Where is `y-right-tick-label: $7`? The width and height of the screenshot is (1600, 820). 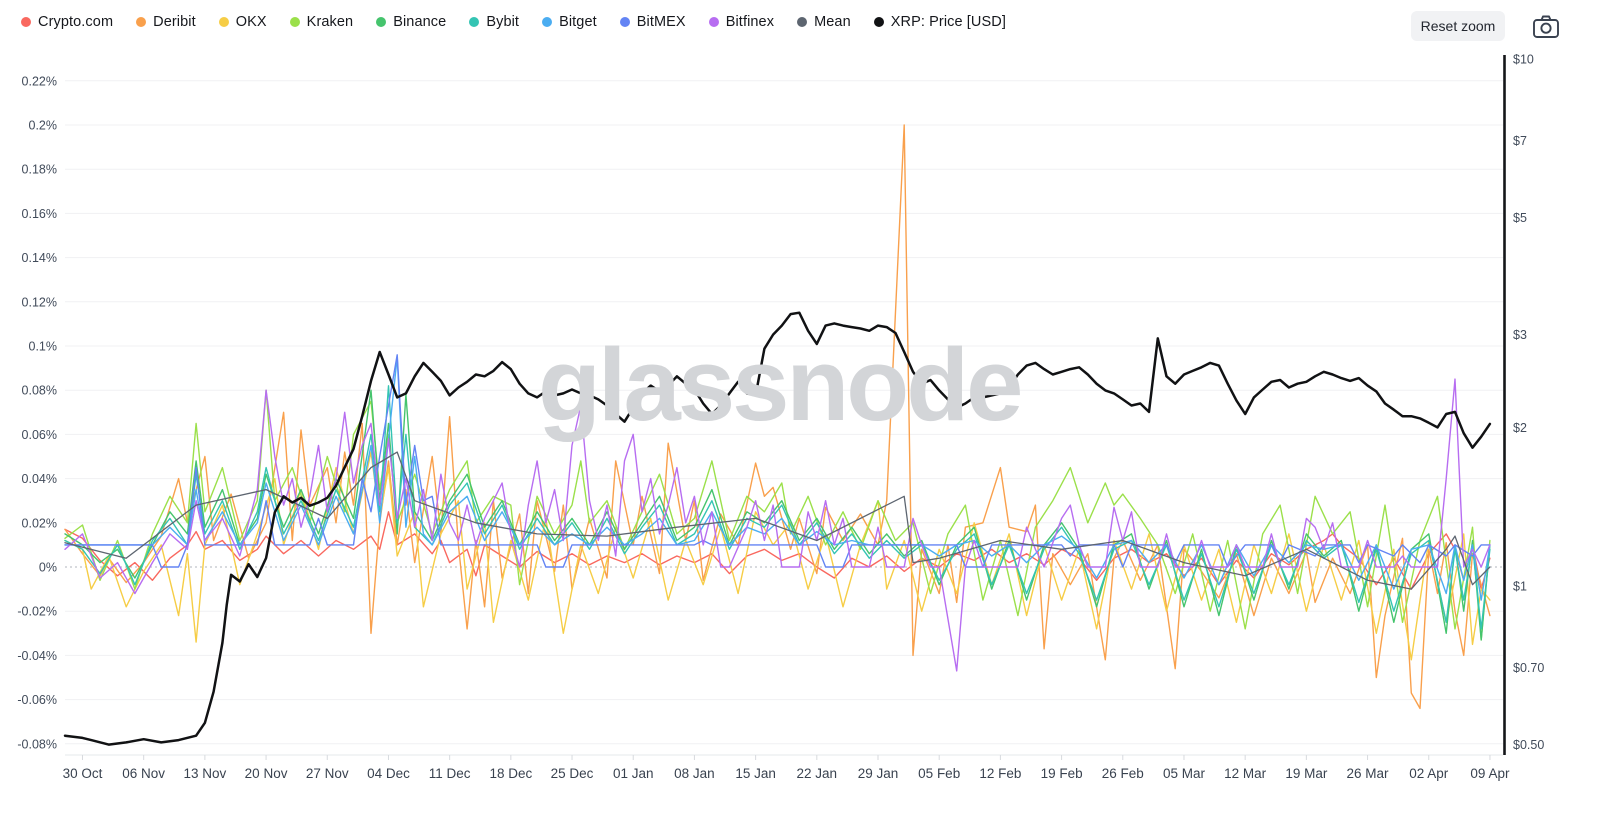
y-right-tick-label: $7 is located at coordinates (1520, 141).